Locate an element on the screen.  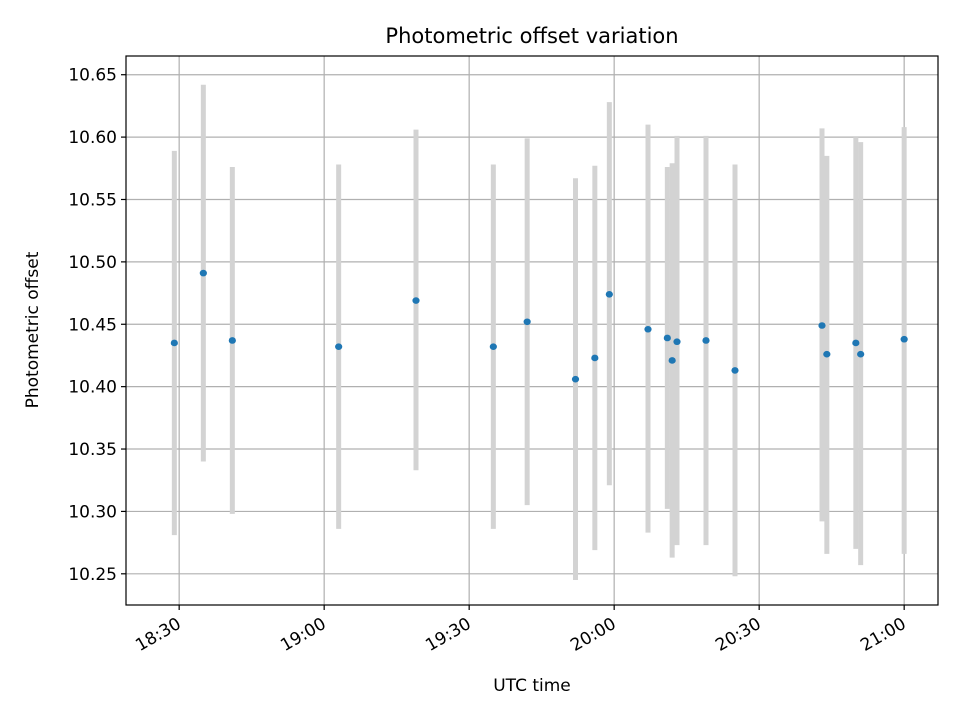
y-tick-label: 10.55 is located at coordinates (92, 200).